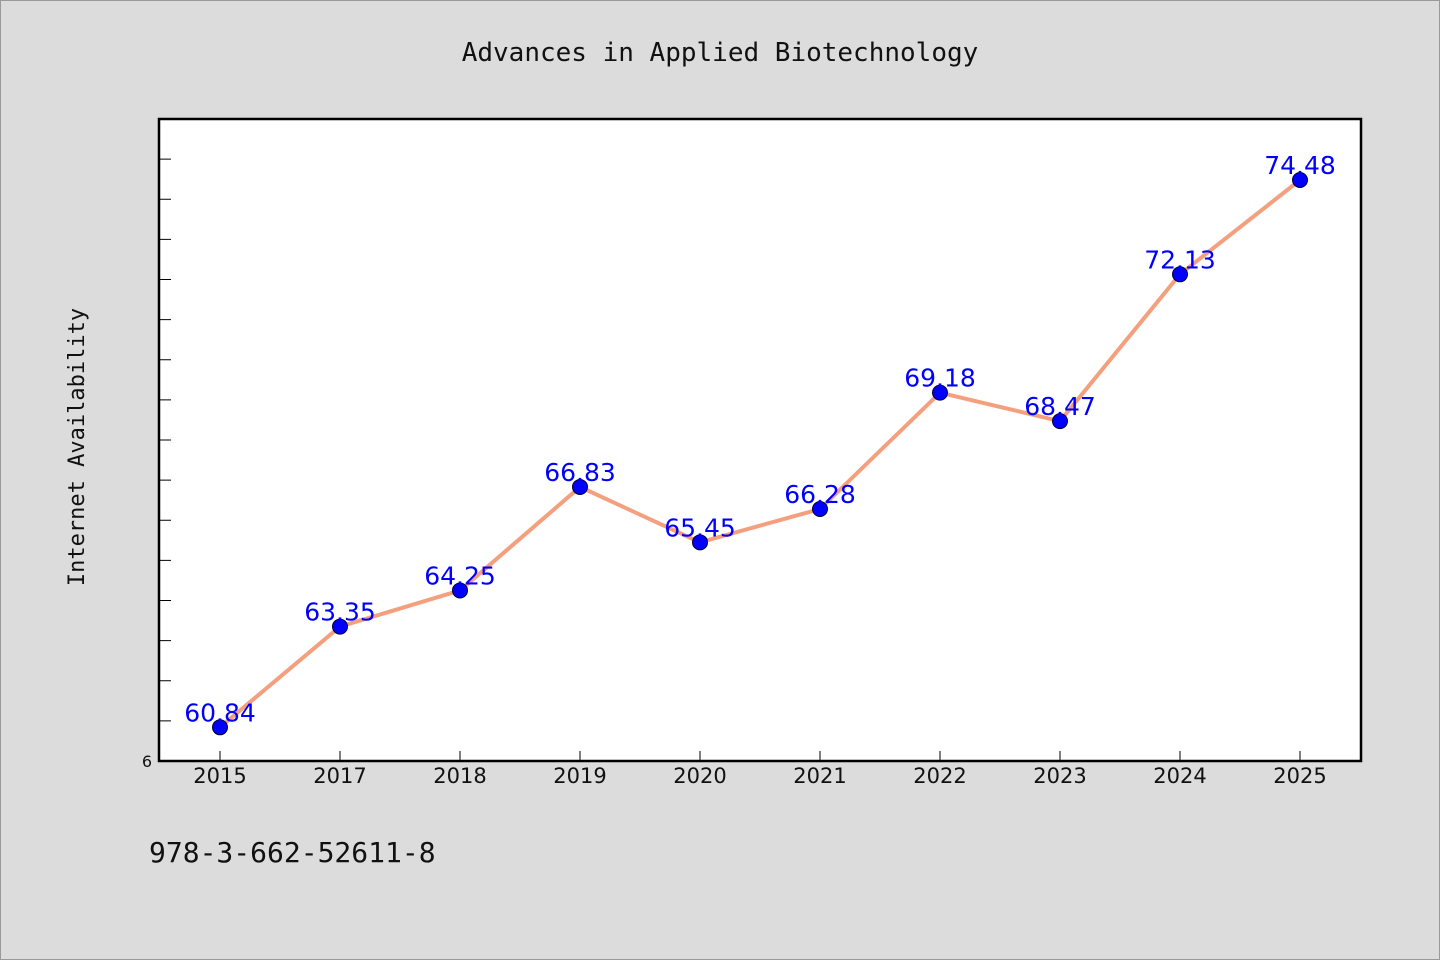  What do you see at coordinates (339, 776) in the screenshot?
I see `x-tick-label: 2017` at bounding box center [339, 776].